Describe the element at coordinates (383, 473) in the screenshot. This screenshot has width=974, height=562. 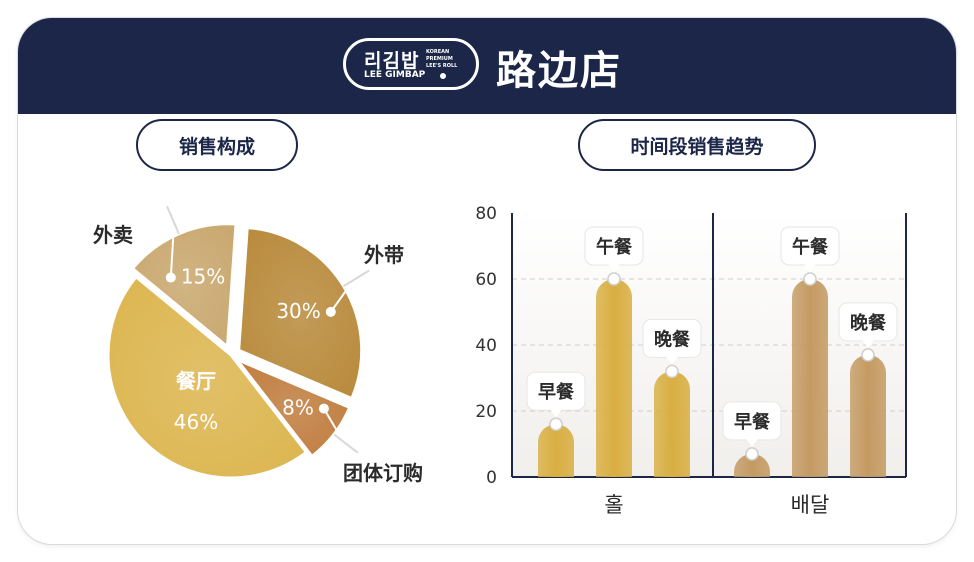
I see `pie-slice-name: 团体订购` at that location.